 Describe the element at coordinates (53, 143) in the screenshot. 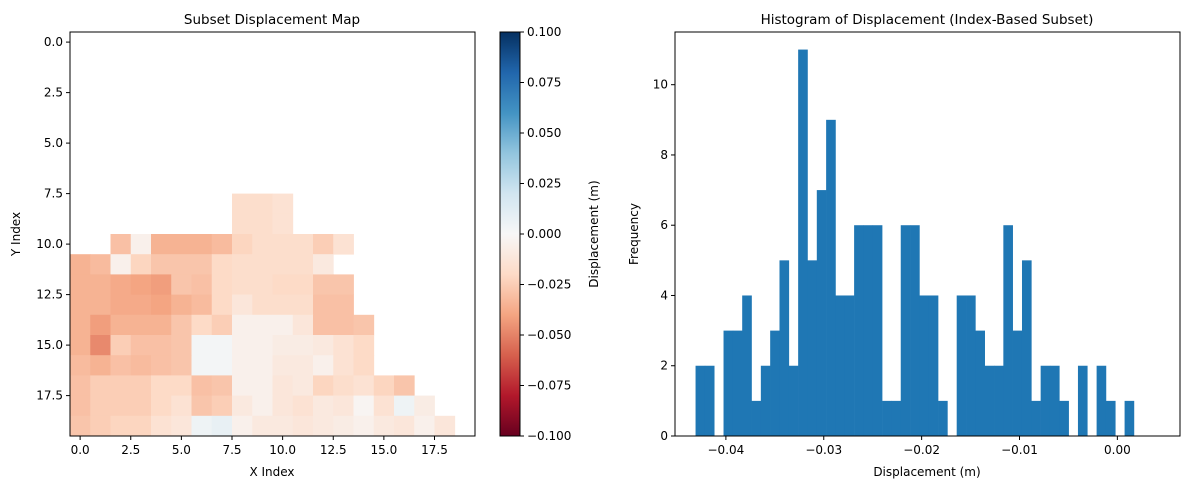

I see `heatmap-y-tick-label: 5.0` at that location.